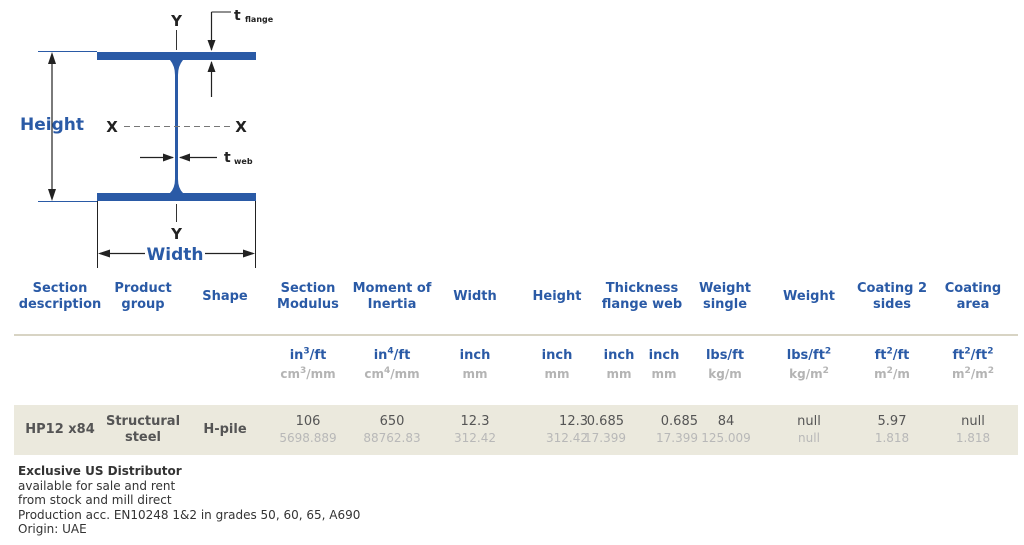 The height and width of the screenshot is (545, 1024). Describe the element at coordinates (112, 127) in the screenshot. I see `x-left-label: X` at that location.